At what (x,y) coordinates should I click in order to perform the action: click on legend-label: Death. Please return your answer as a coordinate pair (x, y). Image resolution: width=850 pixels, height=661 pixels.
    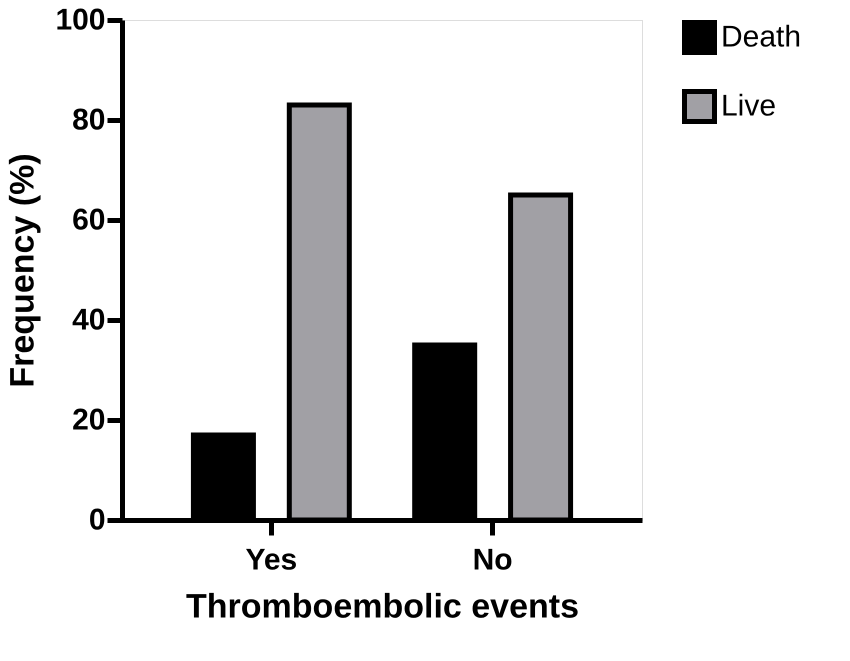
    Looking at the image, I should click on (761, 37).